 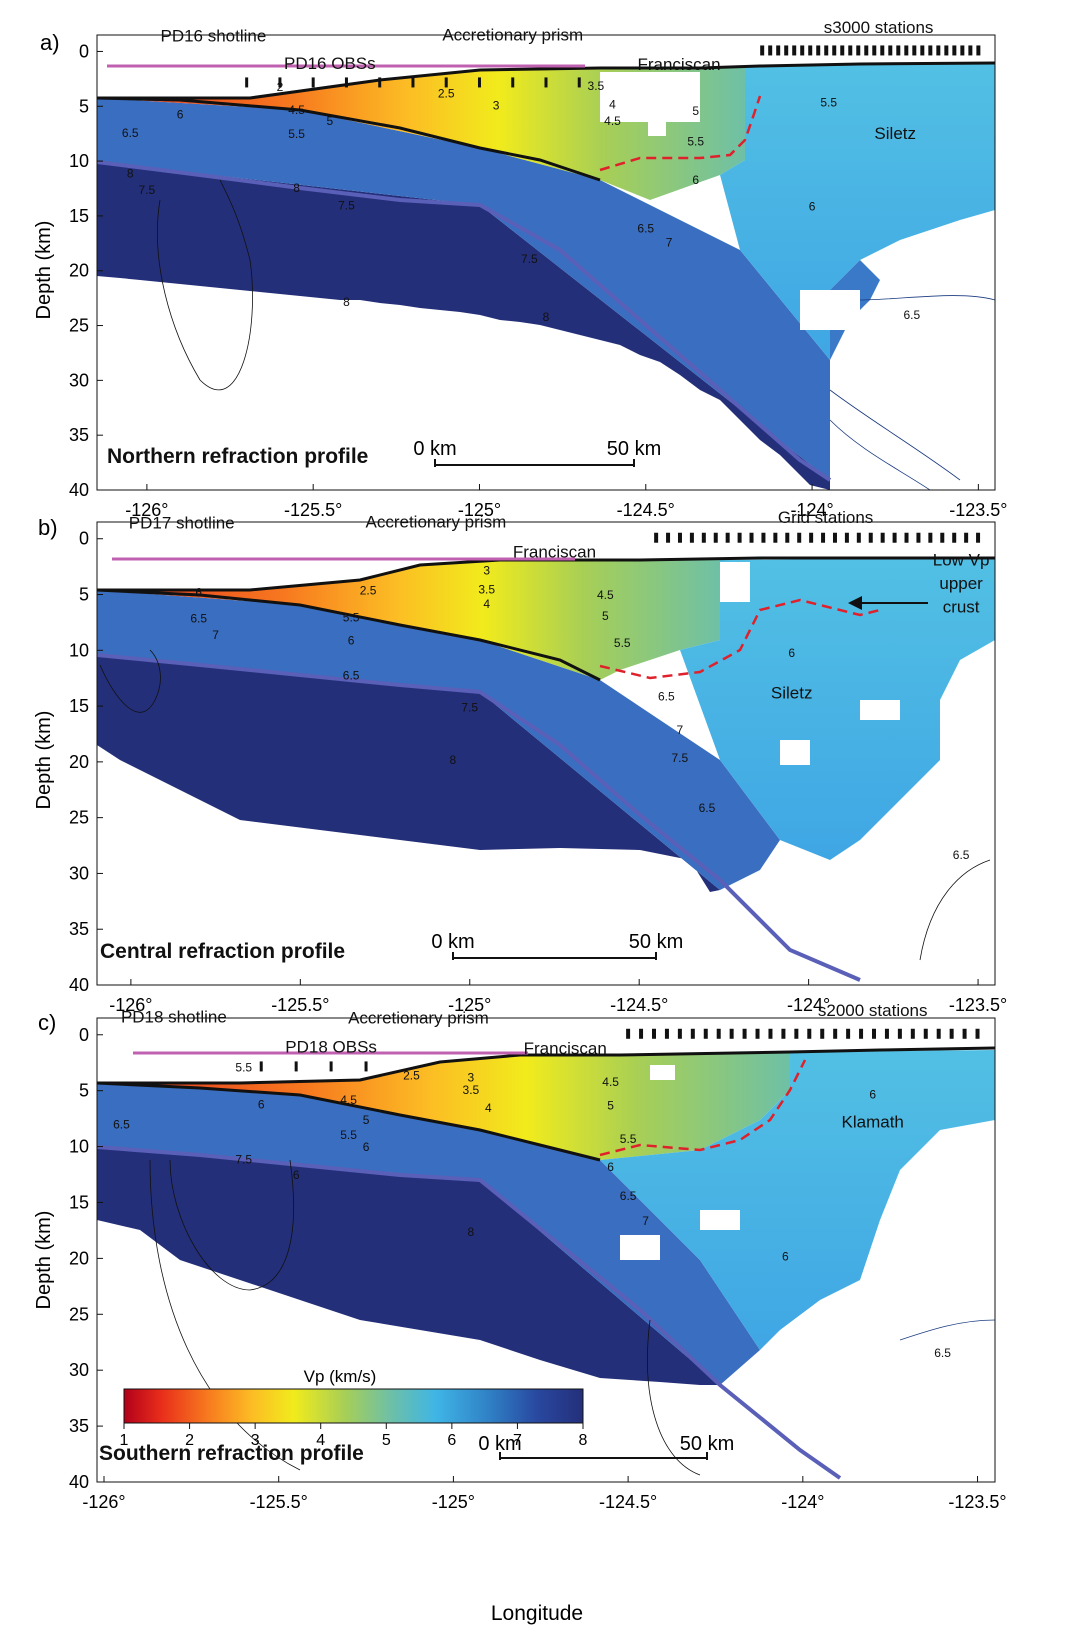 What do you see at coordinates (348, 1121) in the screenshot?
I see `slab-top-line` at bounding box center [348, 1121].